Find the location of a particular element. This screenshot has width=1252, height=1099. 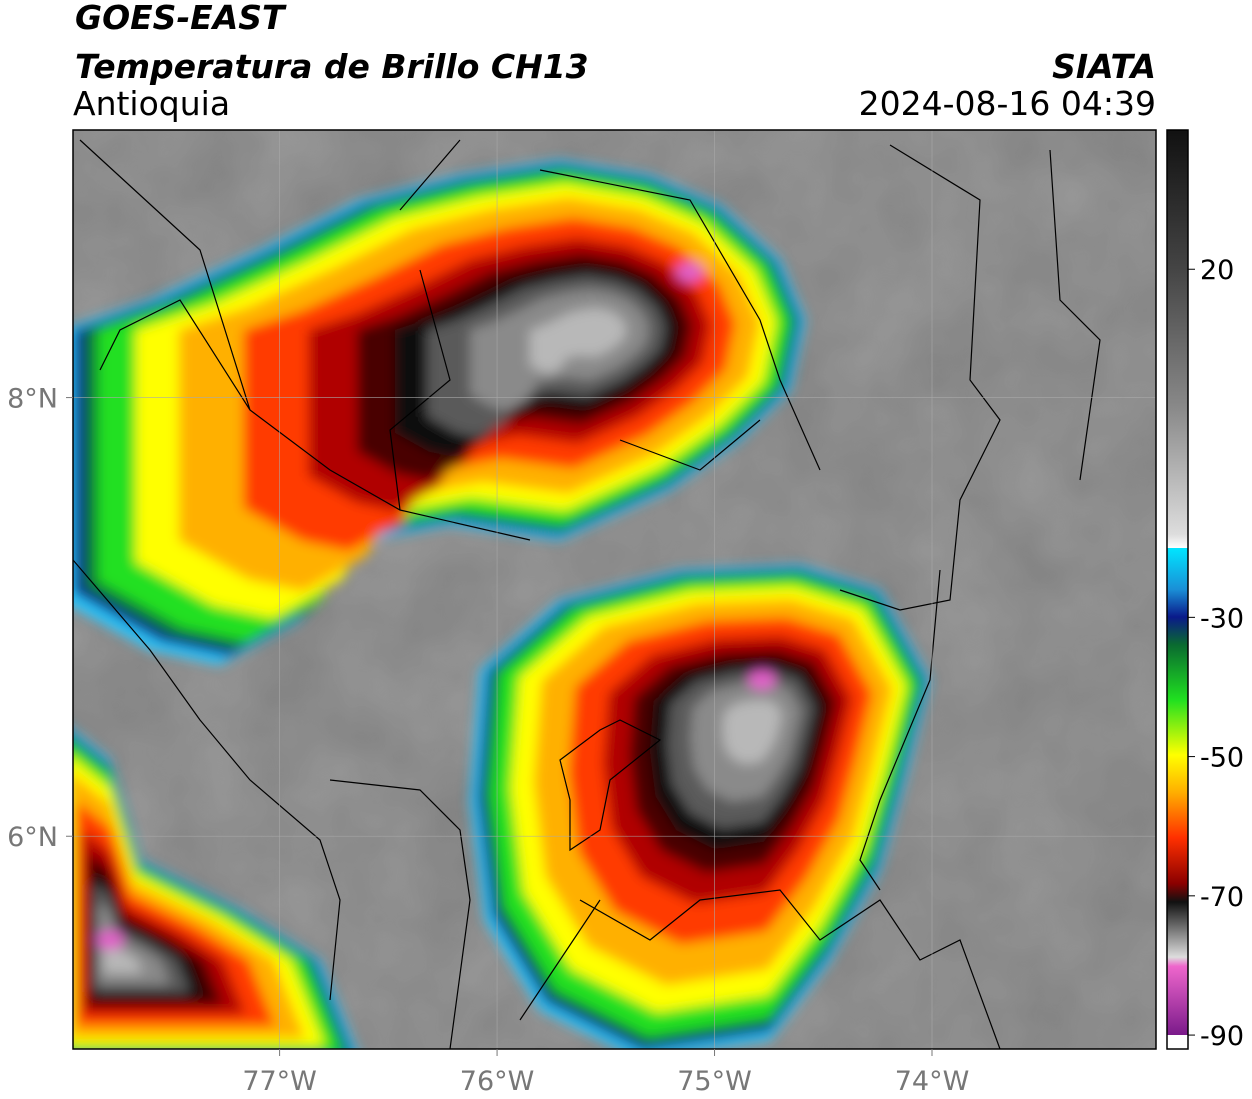

datetime: 2024-08-16 04:39 is located at coordinates (1007, 103).